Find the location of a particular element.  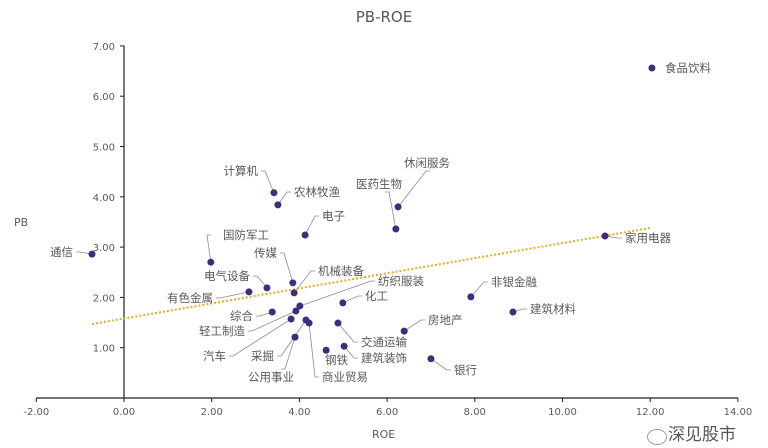

data-label: 非银金融 is located at coordinates (514, 282).